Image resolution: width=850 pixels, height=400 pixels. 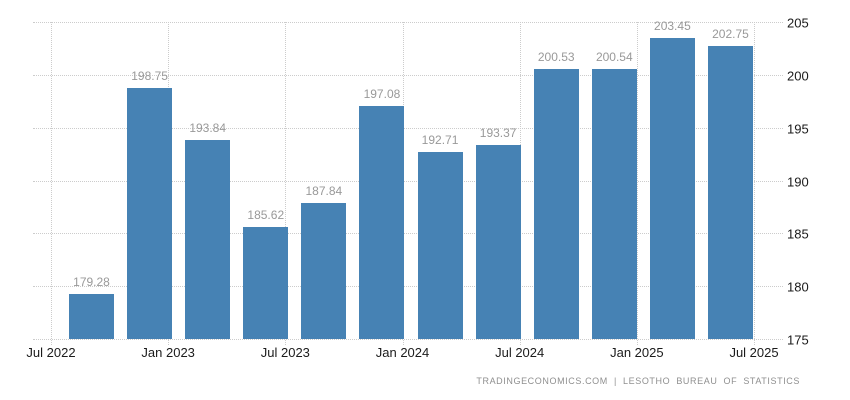 I want to click on x-axis-tick-label: Jul 2024, so click(x=520, y=352).